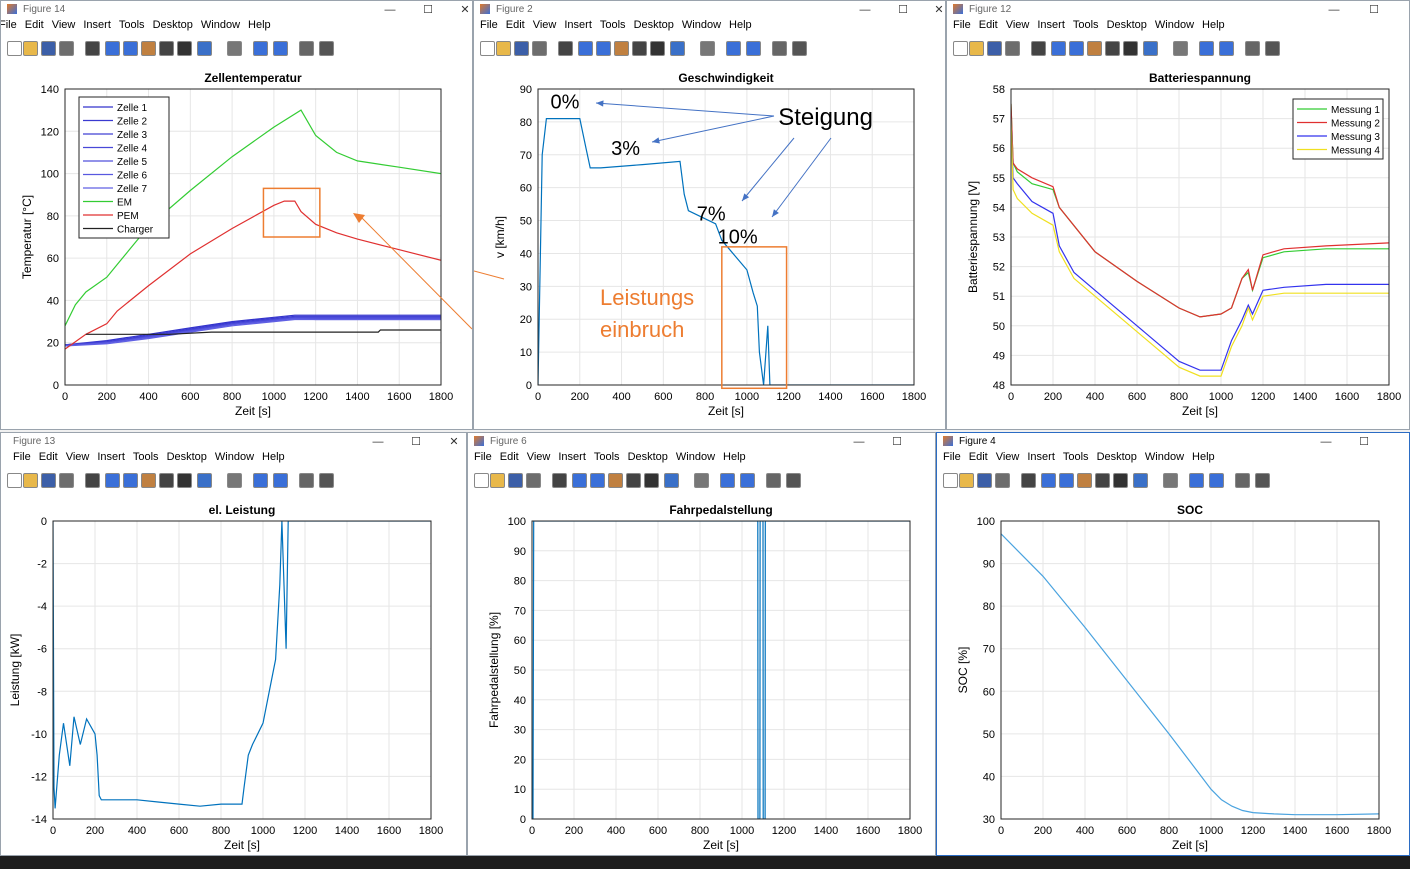 The image size is (1410, 869). I want to click on title-bar: Figure 2 — ☐ ✕, so click(709, 10).